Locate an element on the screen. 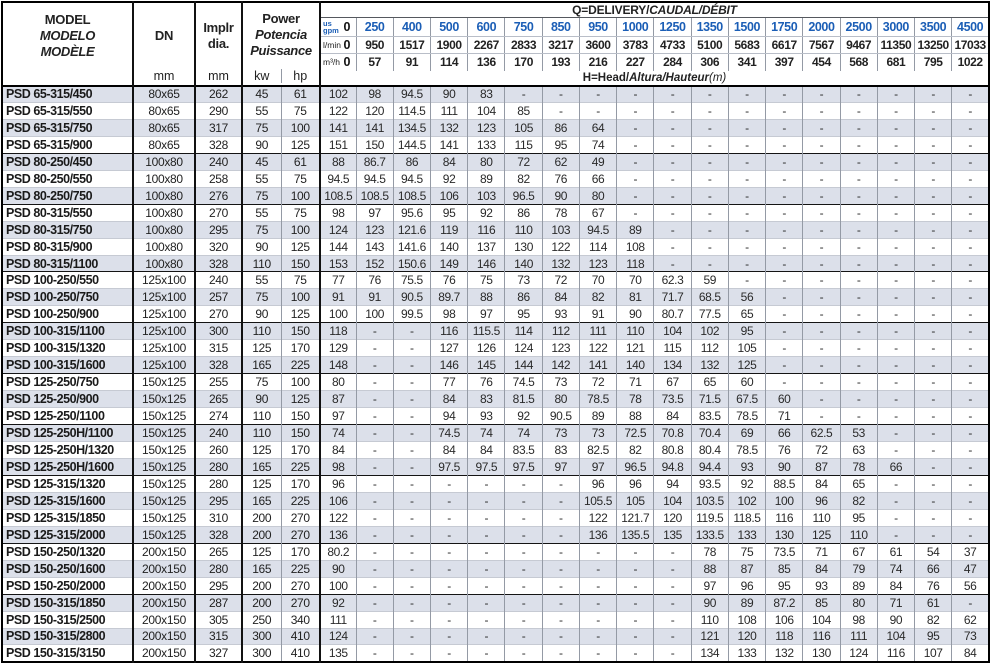  impeller-dia-cell: 240 is located at coordinates (219, 433).